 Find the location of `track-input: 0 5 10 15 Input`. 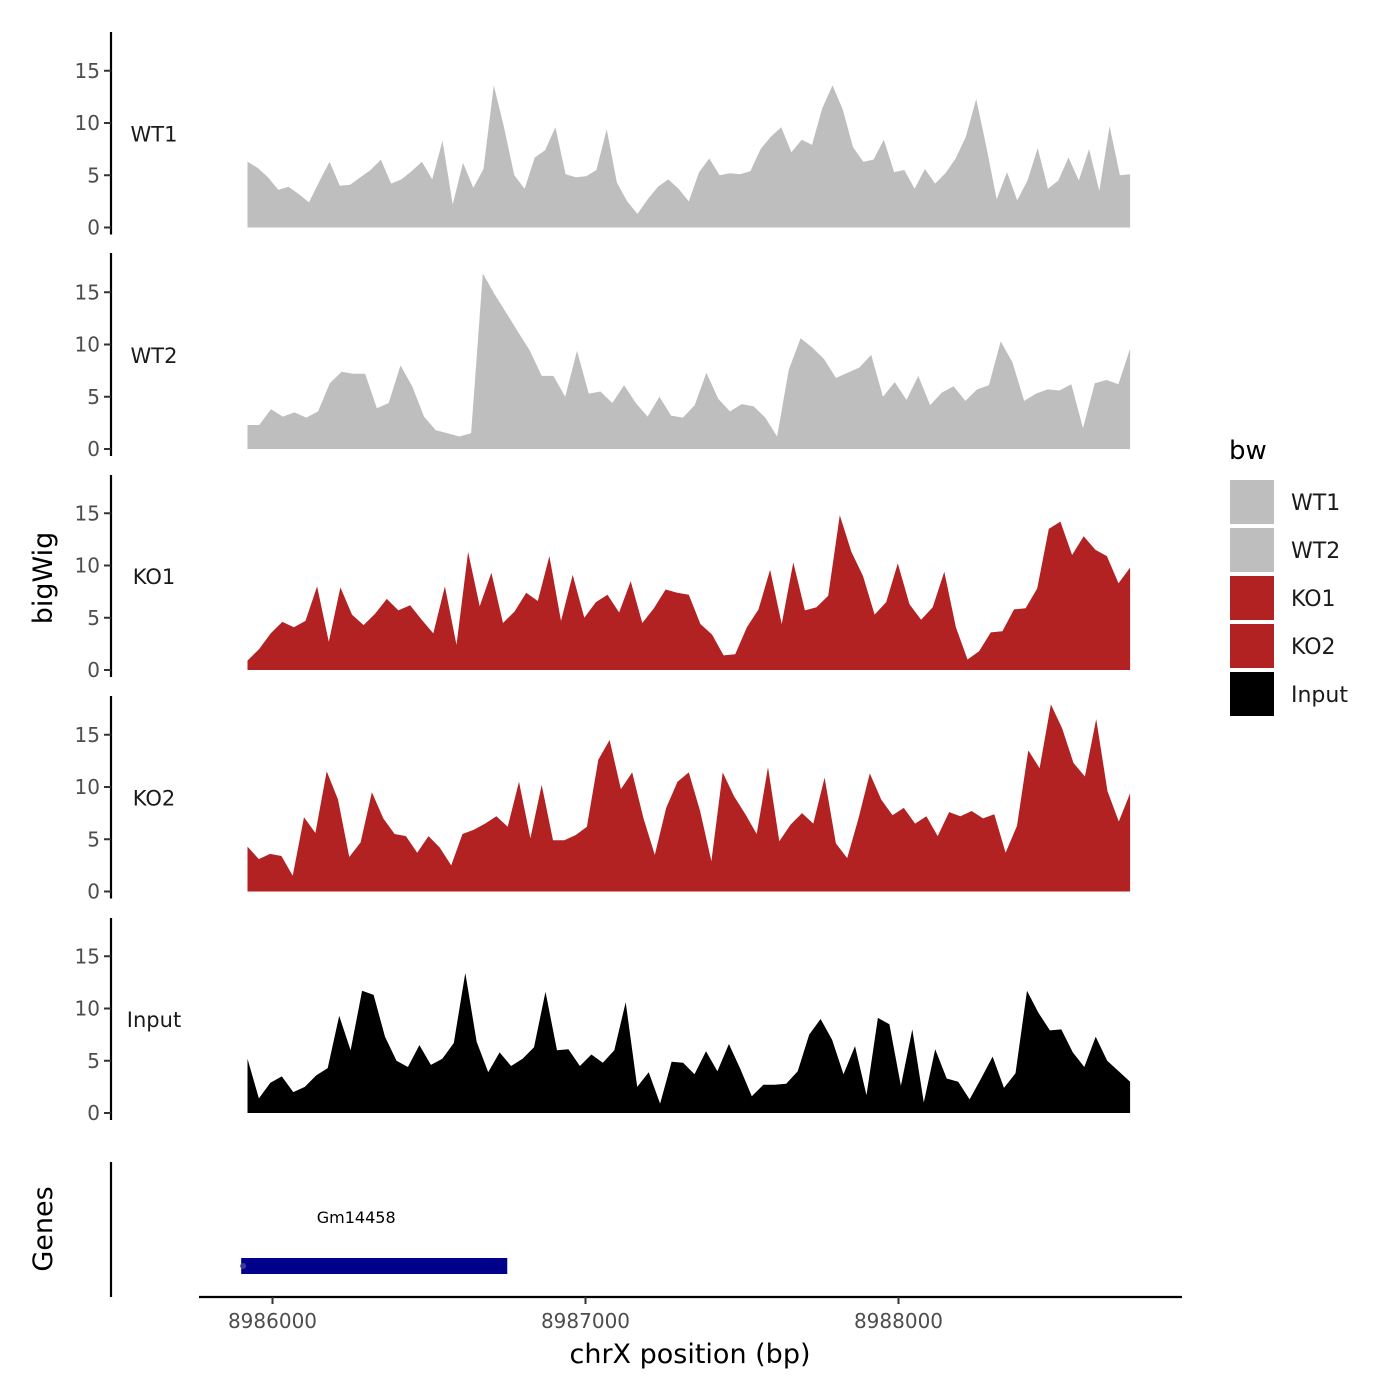

track-input: 0 5 10 15 Input is located at coordinates (603, 1021).